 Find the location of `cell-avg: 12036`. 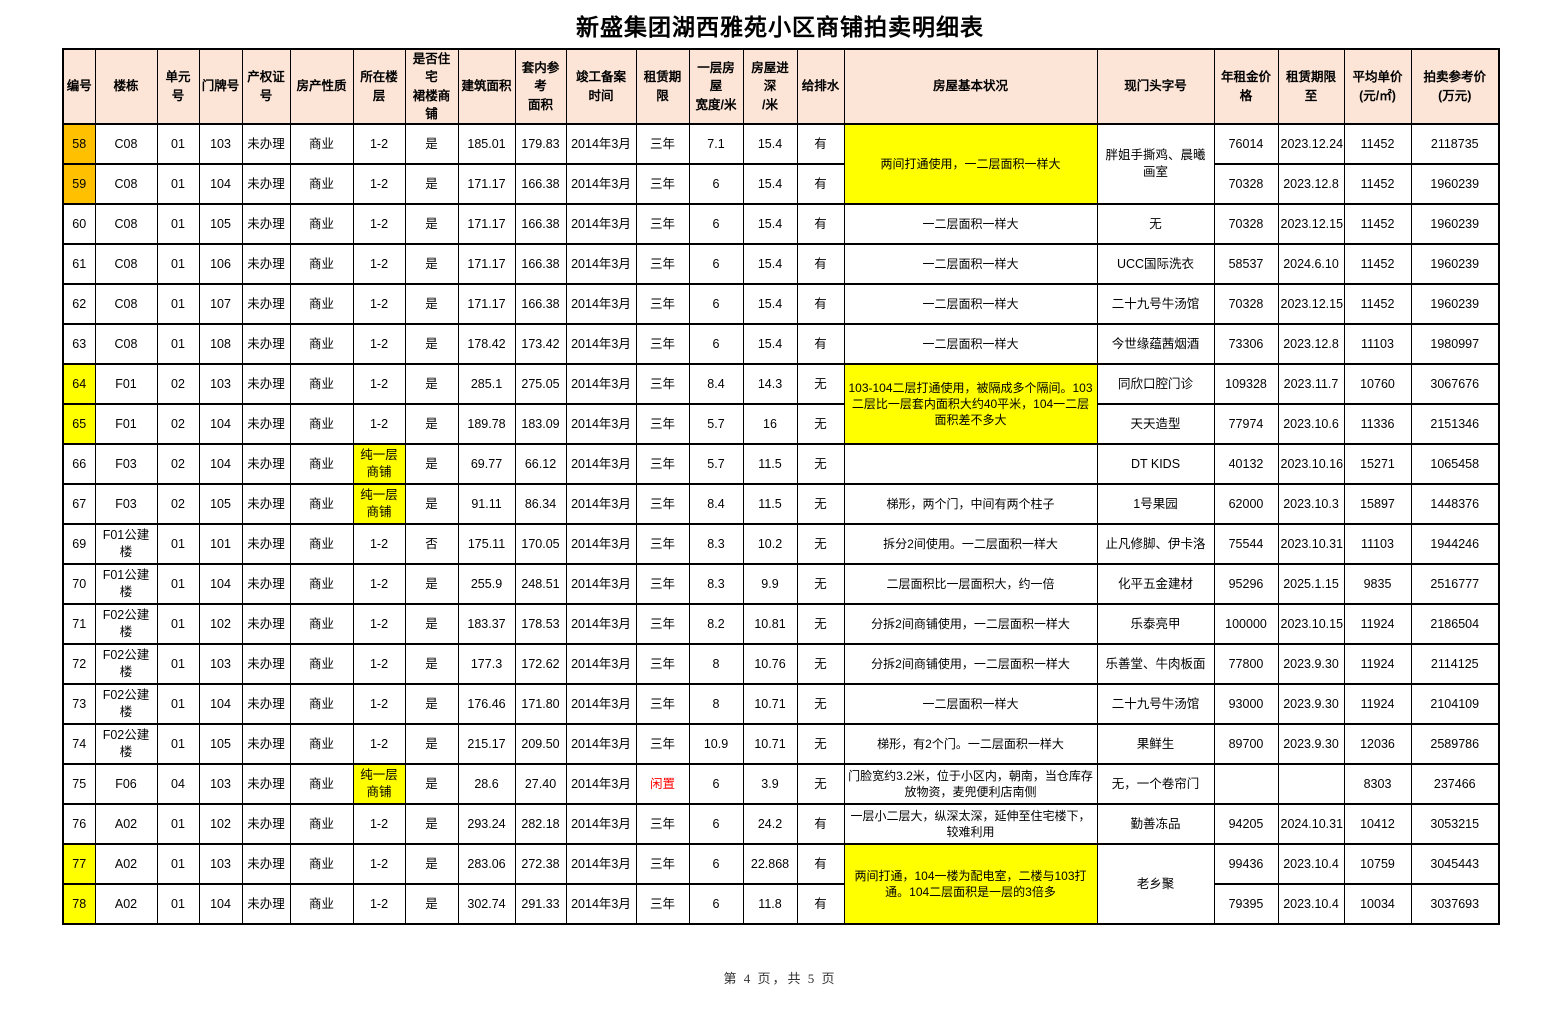

cell-avg: 12036 is located at coordinates (1377, 744).